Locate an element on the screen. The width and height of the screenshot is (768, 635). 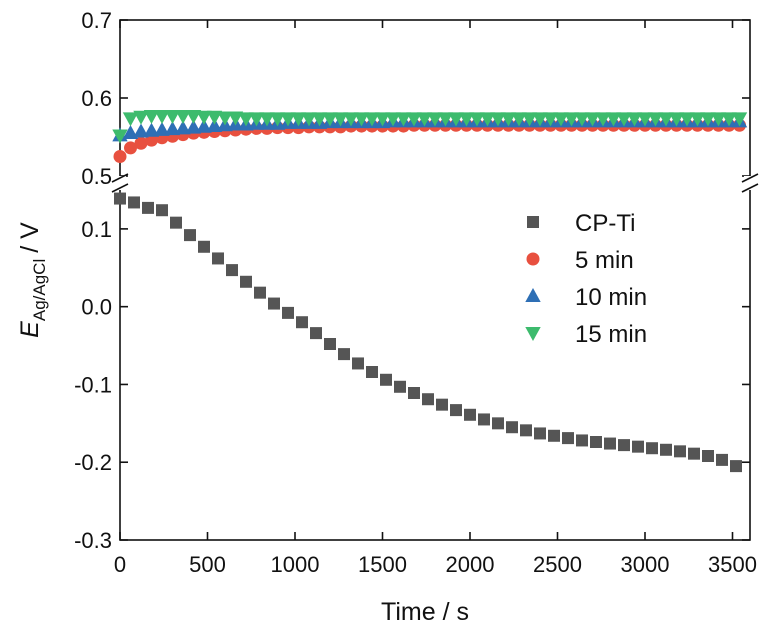
legend-label: 10 min is located at coordinates (611, 297).